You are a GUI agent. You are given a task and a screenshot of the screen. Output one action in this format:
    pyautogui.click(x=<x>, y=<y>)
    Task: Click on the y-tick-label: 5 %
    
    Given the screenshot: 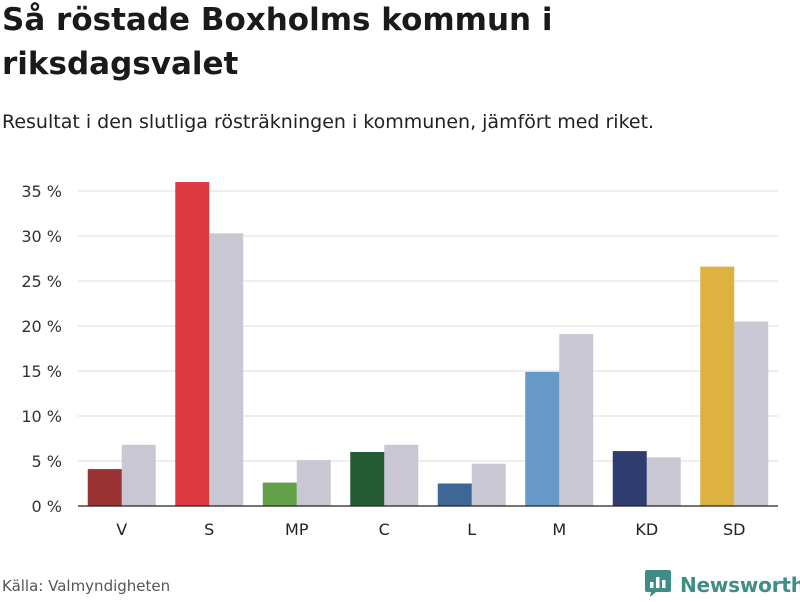 What is the action you would take?
    pyautogui.click(x=47, y=461)
    